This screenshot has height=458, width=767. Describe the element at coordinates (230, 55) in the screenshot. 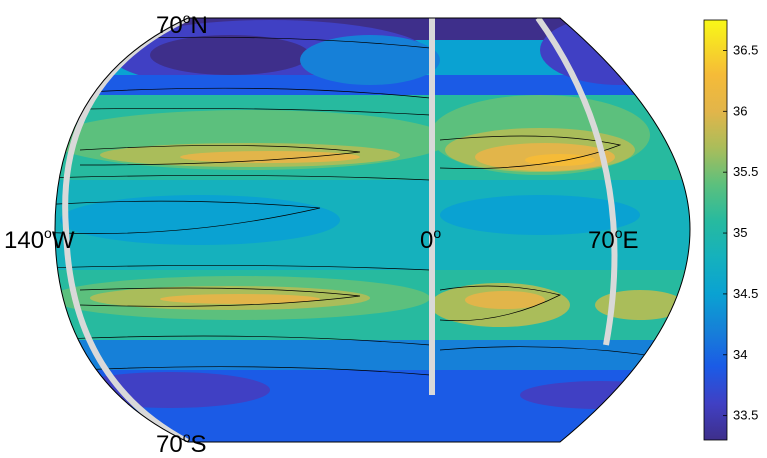

I see `north-pacific-low-core` at that location.